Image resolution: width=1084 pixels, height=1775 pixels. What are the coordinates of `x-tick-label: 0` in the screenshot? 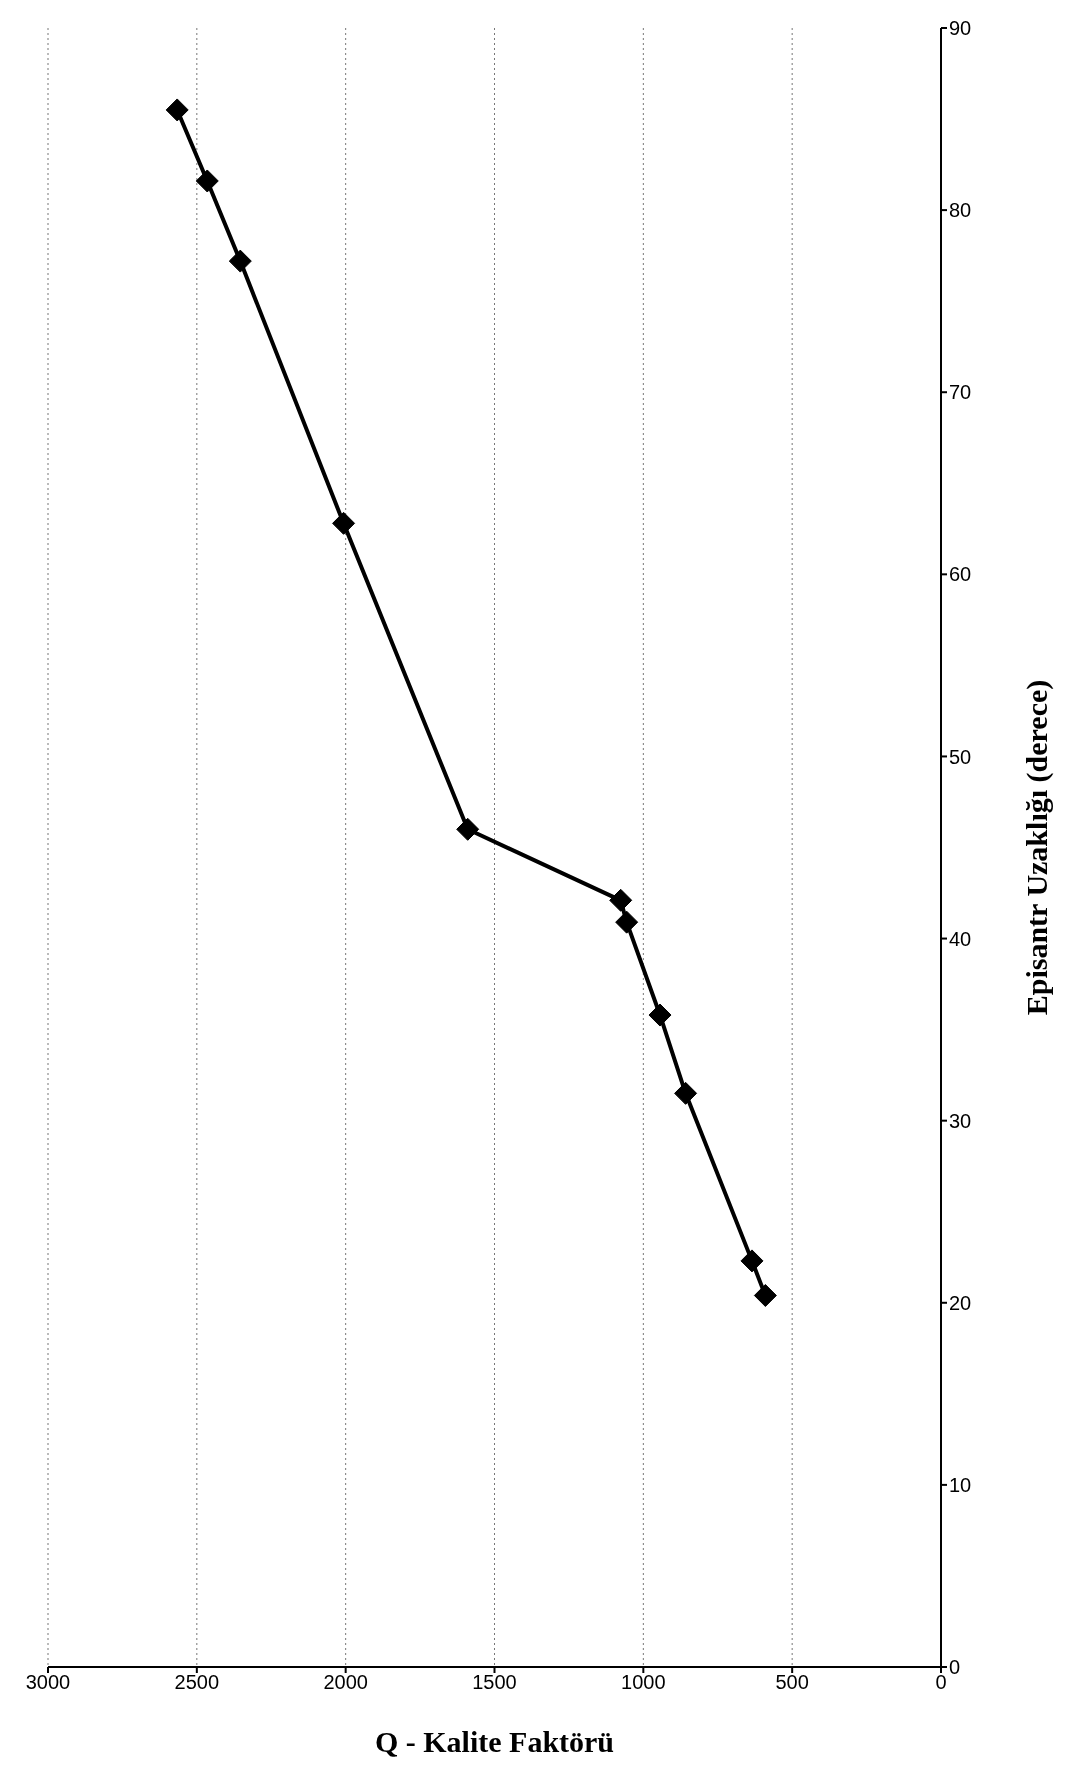 It's located at (941, 1682).